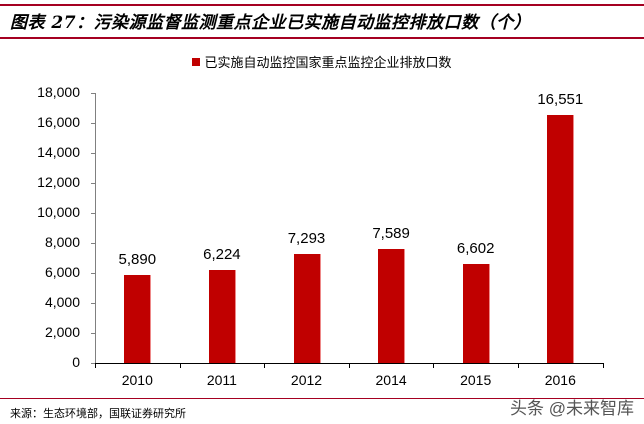 This screenshot has height=424, width=644. I want to click on bar-2016, so click(561, 238).